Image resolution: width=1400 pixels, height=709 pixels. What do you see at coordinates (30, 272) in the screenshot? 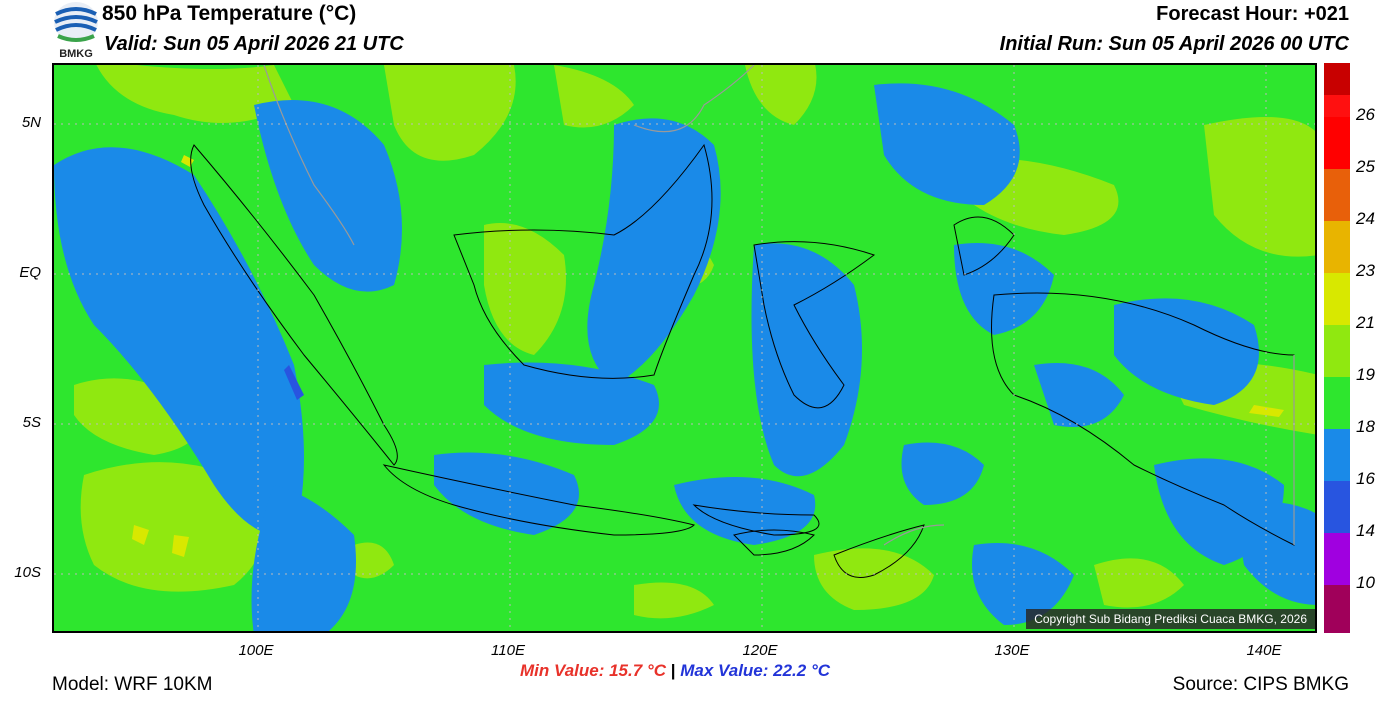
I see `lat-label-eq: EQ` at bounding box center [30, 272].